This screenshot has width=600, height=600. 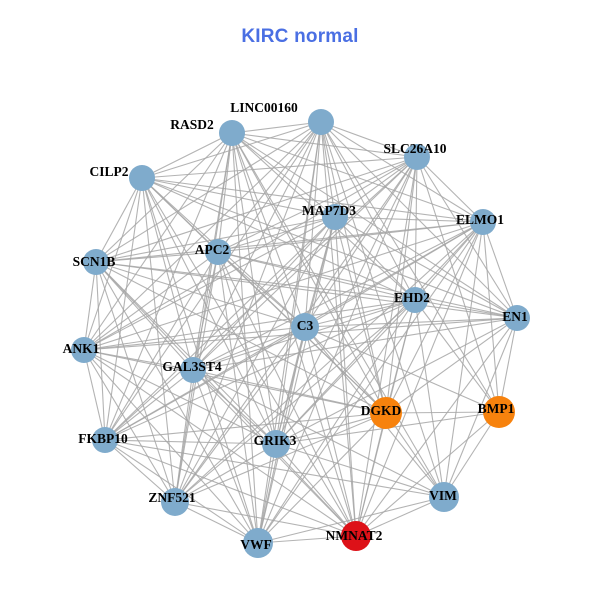 What do you see at coordinates (321, 122) in the screenshot?
I see `graph-node-linc00160` at bounding box center [321, 122].